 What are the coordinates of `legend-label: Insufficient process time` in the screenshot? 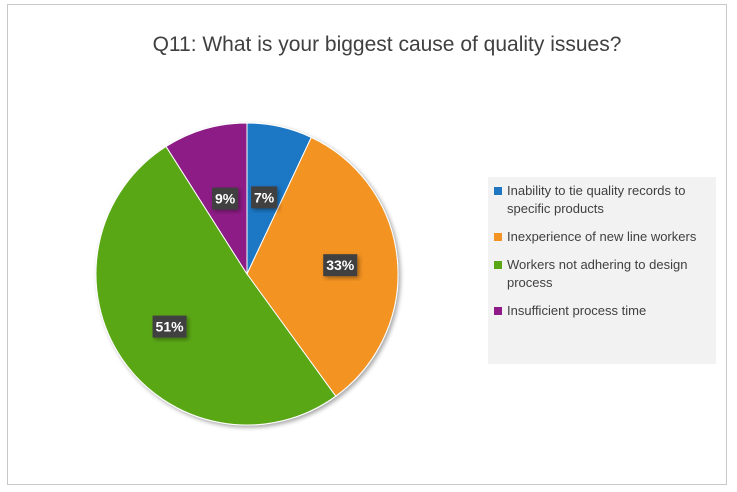 It's located at (577, 310).